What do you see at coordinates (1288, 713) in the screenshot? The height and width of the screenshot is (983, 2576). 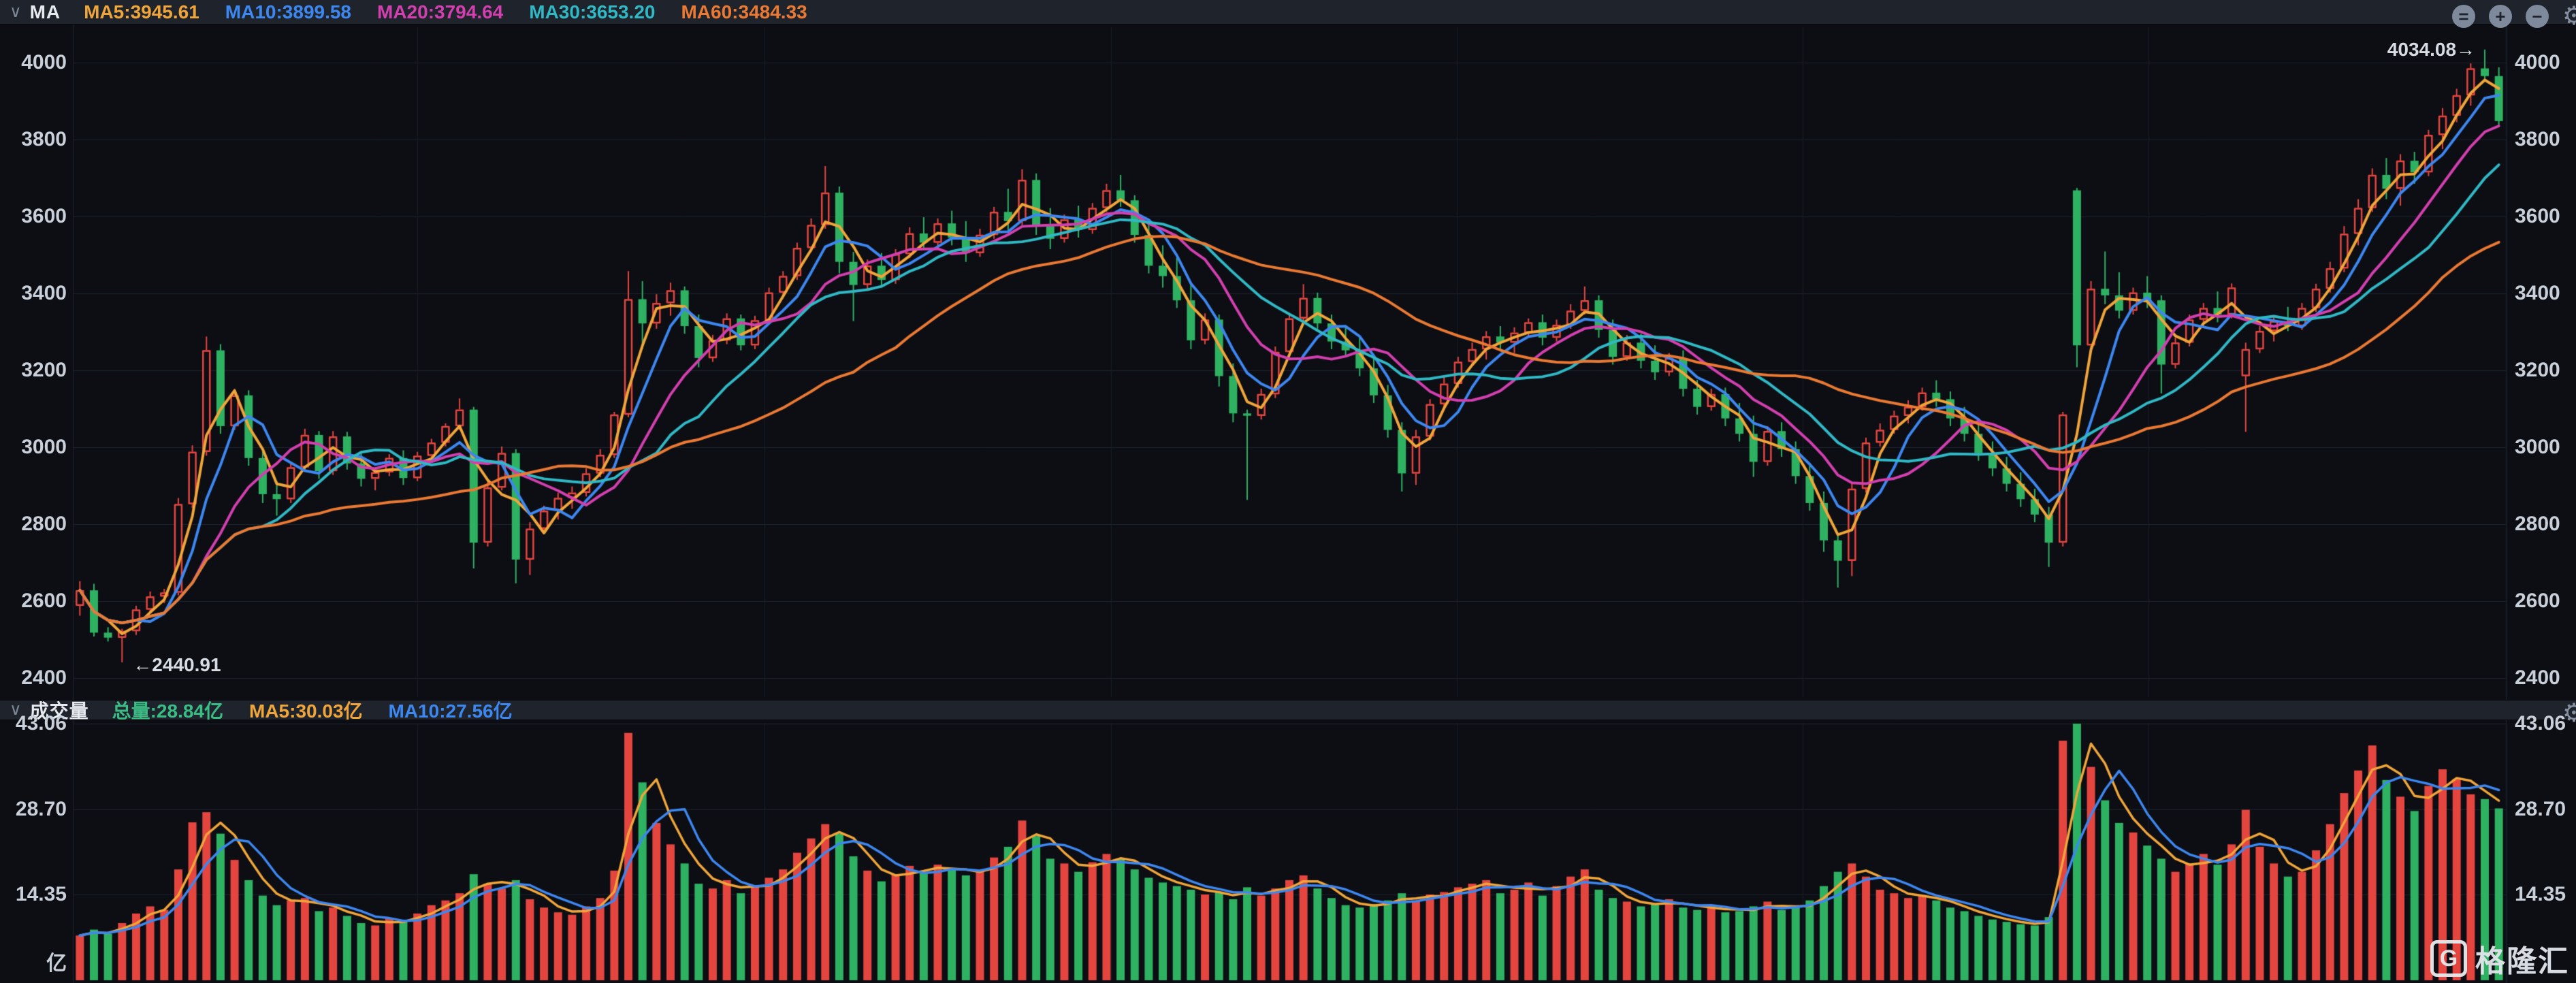 I see `volume-header-bar: ∨ 成交量 总量:28.84亿 MA5:30.03亿 MA10:27.56亿 ⚙` at bounding box center [1288, 713].